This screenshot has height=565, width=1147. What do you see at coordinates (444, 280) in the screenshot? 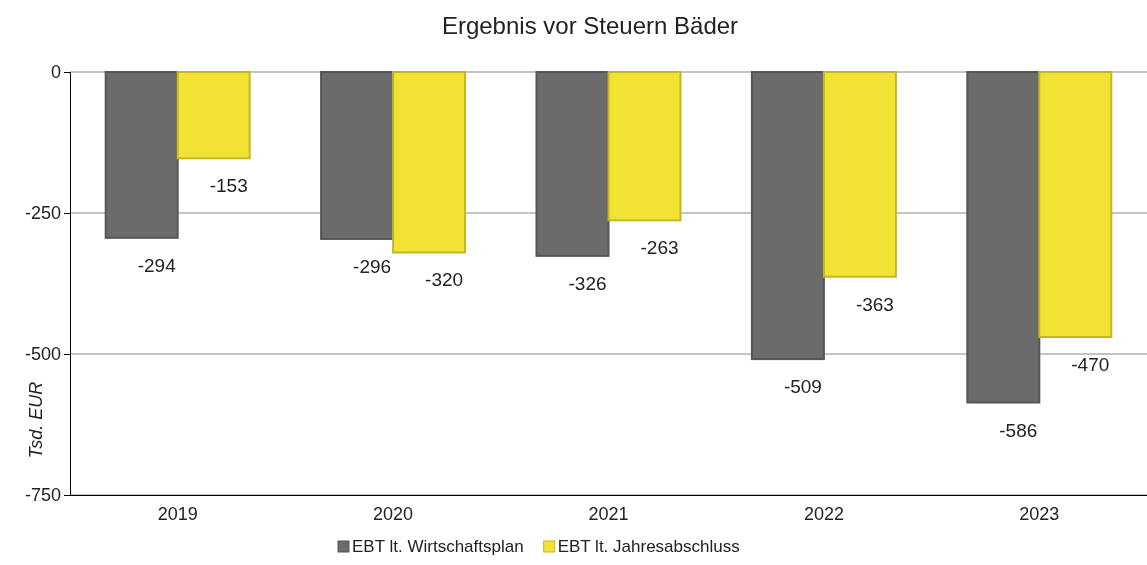
I see `data-label: -320` at bounding box center [444, 280].